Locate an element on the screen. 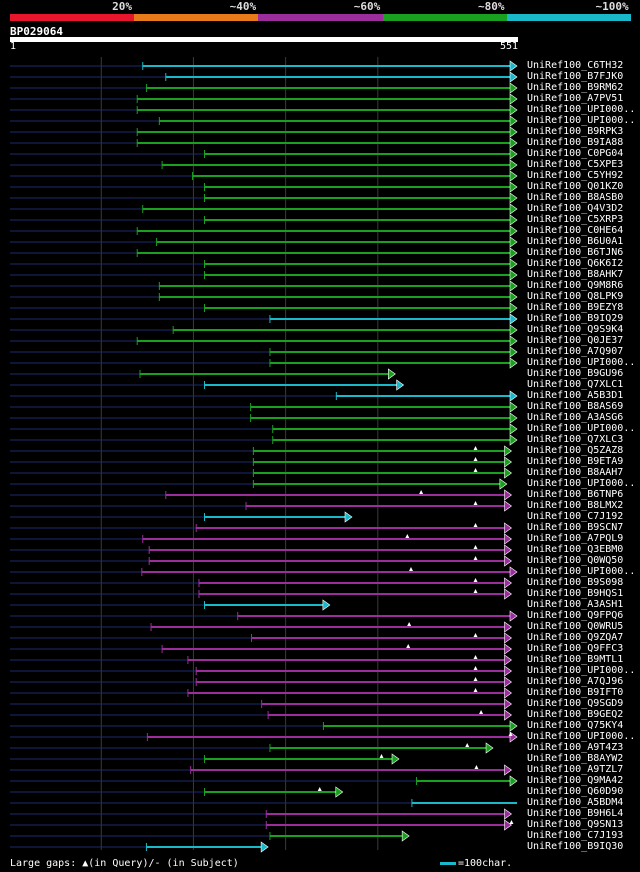 This screenshot has width=640, height=872. hit-label: UniRef100_A7QJ96 is located at coordinates (575, 681).